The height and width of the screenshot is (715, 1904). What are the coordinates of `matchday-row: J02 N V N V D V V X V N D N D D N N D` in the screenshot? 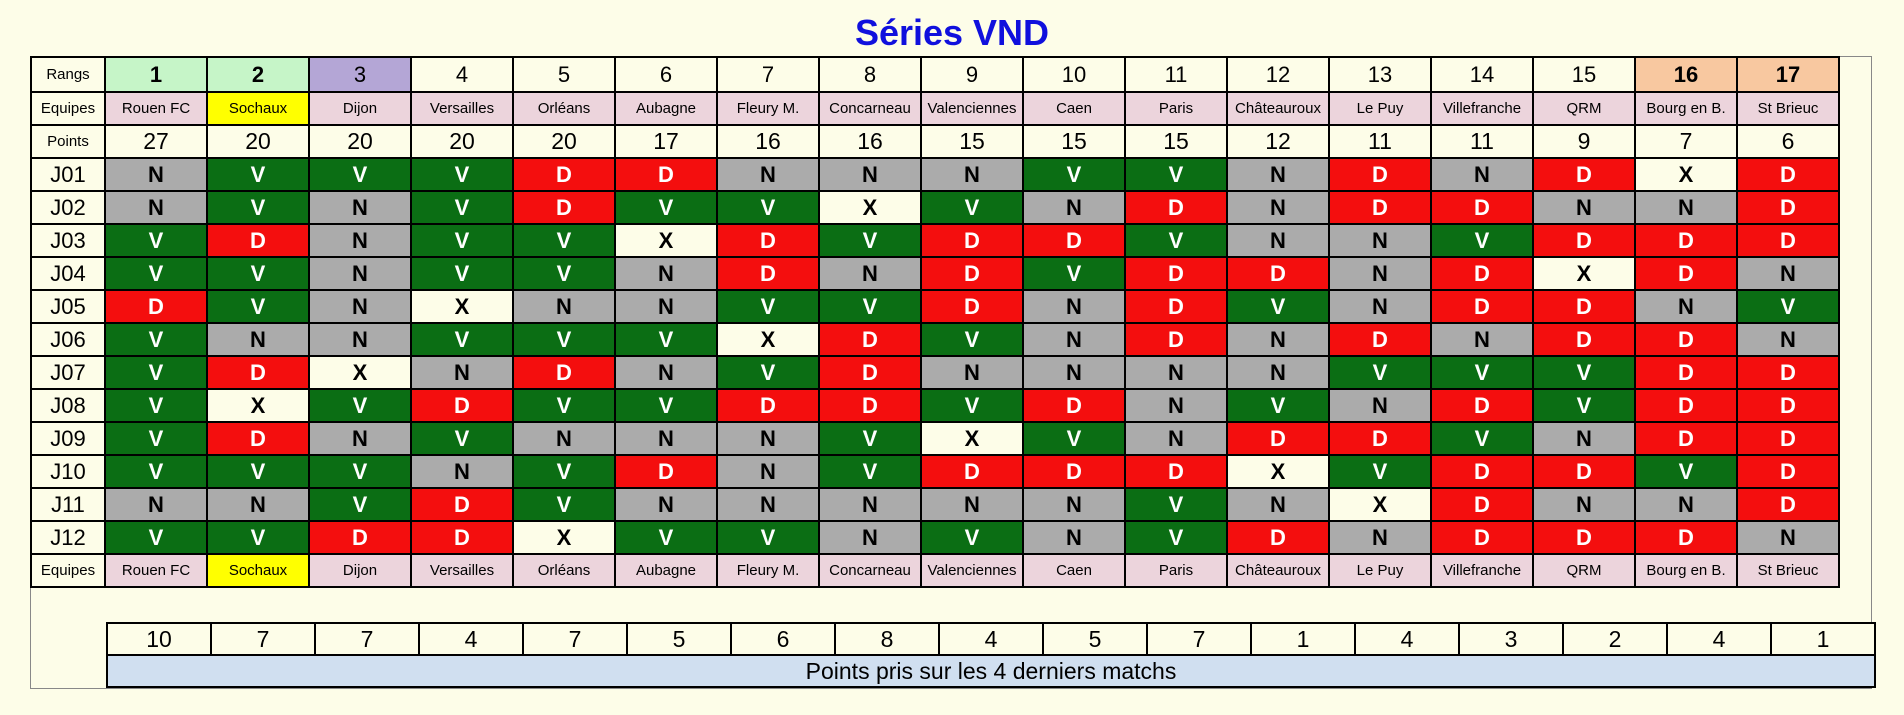 It's located at (935, 207).